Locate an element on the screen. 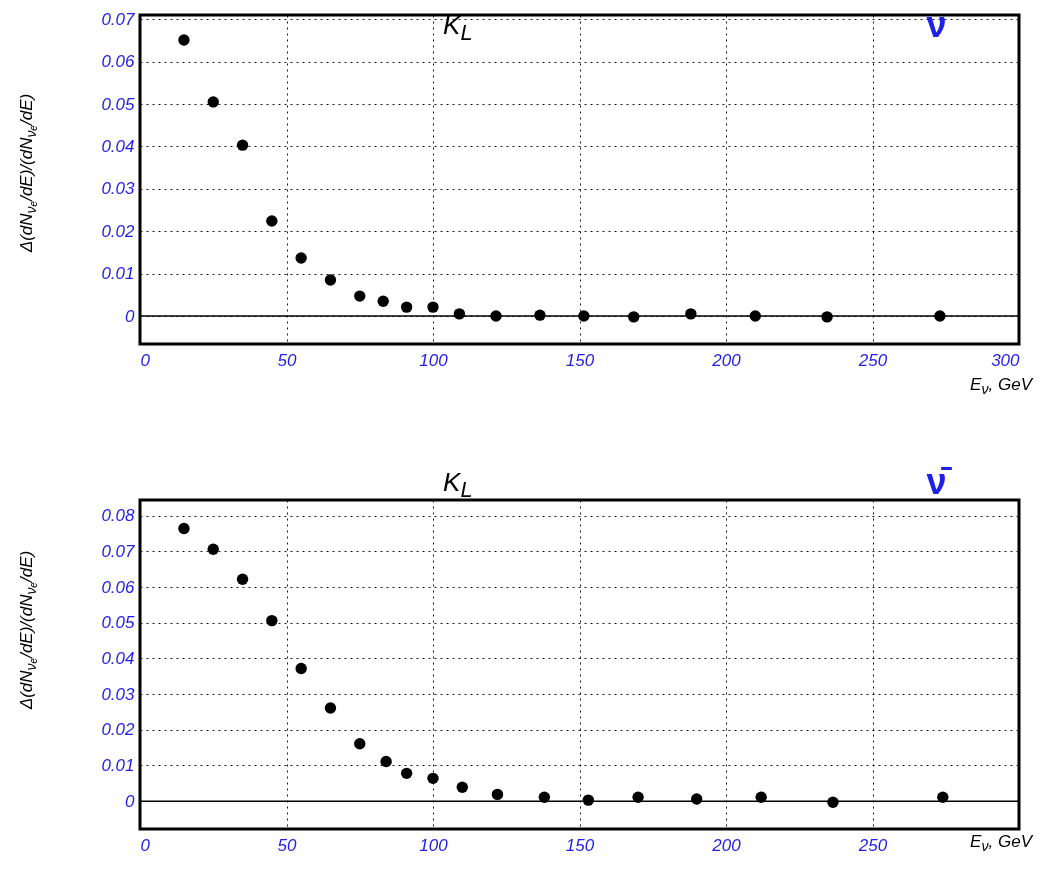 The height and width of the screenshot is (869, 1053). annotation: ν is located at coordinates (936, 25).